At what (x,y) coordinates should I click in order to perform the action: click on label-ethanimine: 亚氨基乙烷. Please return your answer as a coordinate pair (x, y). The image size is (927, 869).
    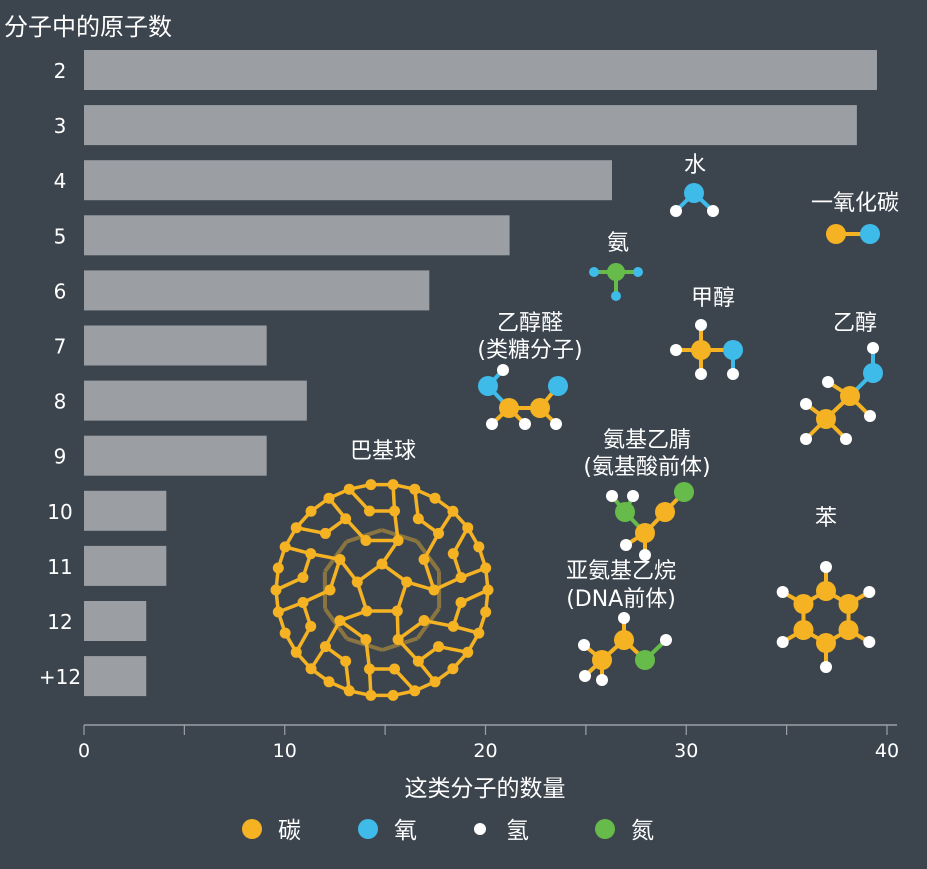
    Looking at the image, I should click on (621, 571).